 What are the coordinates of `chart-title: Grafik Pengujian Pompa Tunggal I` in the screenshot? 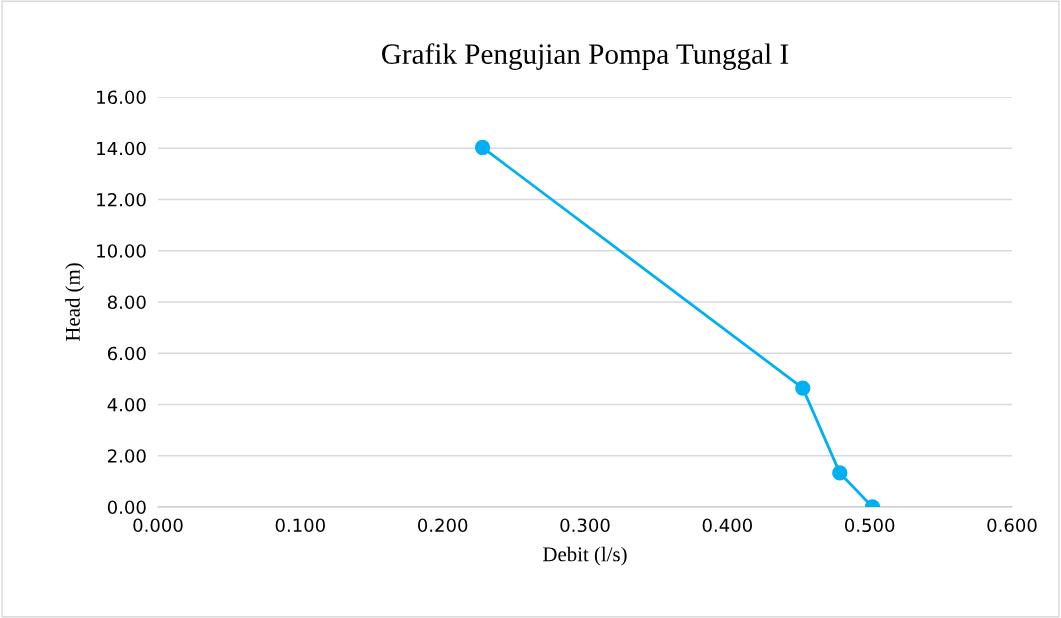 It's located at (585, 56).